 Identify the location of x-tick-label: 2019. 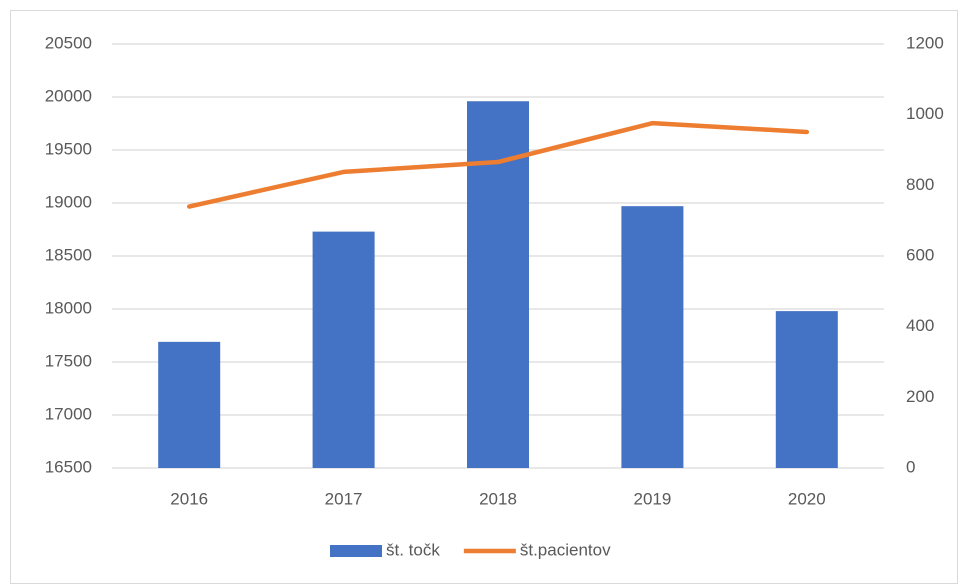
(652, 498).